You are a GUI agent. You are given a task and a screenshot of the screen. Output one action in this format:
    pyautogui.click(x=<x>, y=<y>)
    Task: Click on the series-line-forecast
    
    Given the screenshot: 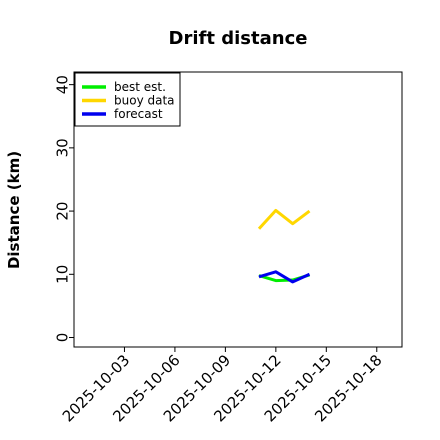 What is the action you would take?
    pyautogui.click(x=284, y=277)
    